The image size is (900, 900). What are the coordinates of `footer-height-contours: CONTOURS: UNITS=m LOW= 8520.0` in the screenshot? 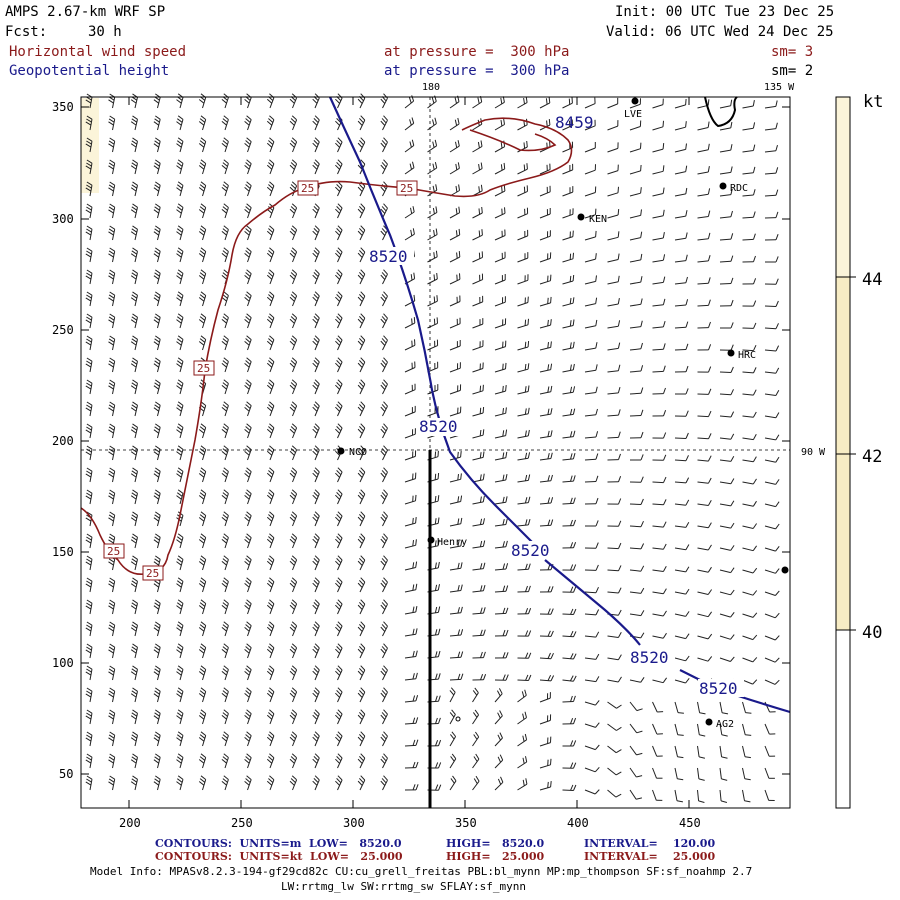 It's located at (278, 843).